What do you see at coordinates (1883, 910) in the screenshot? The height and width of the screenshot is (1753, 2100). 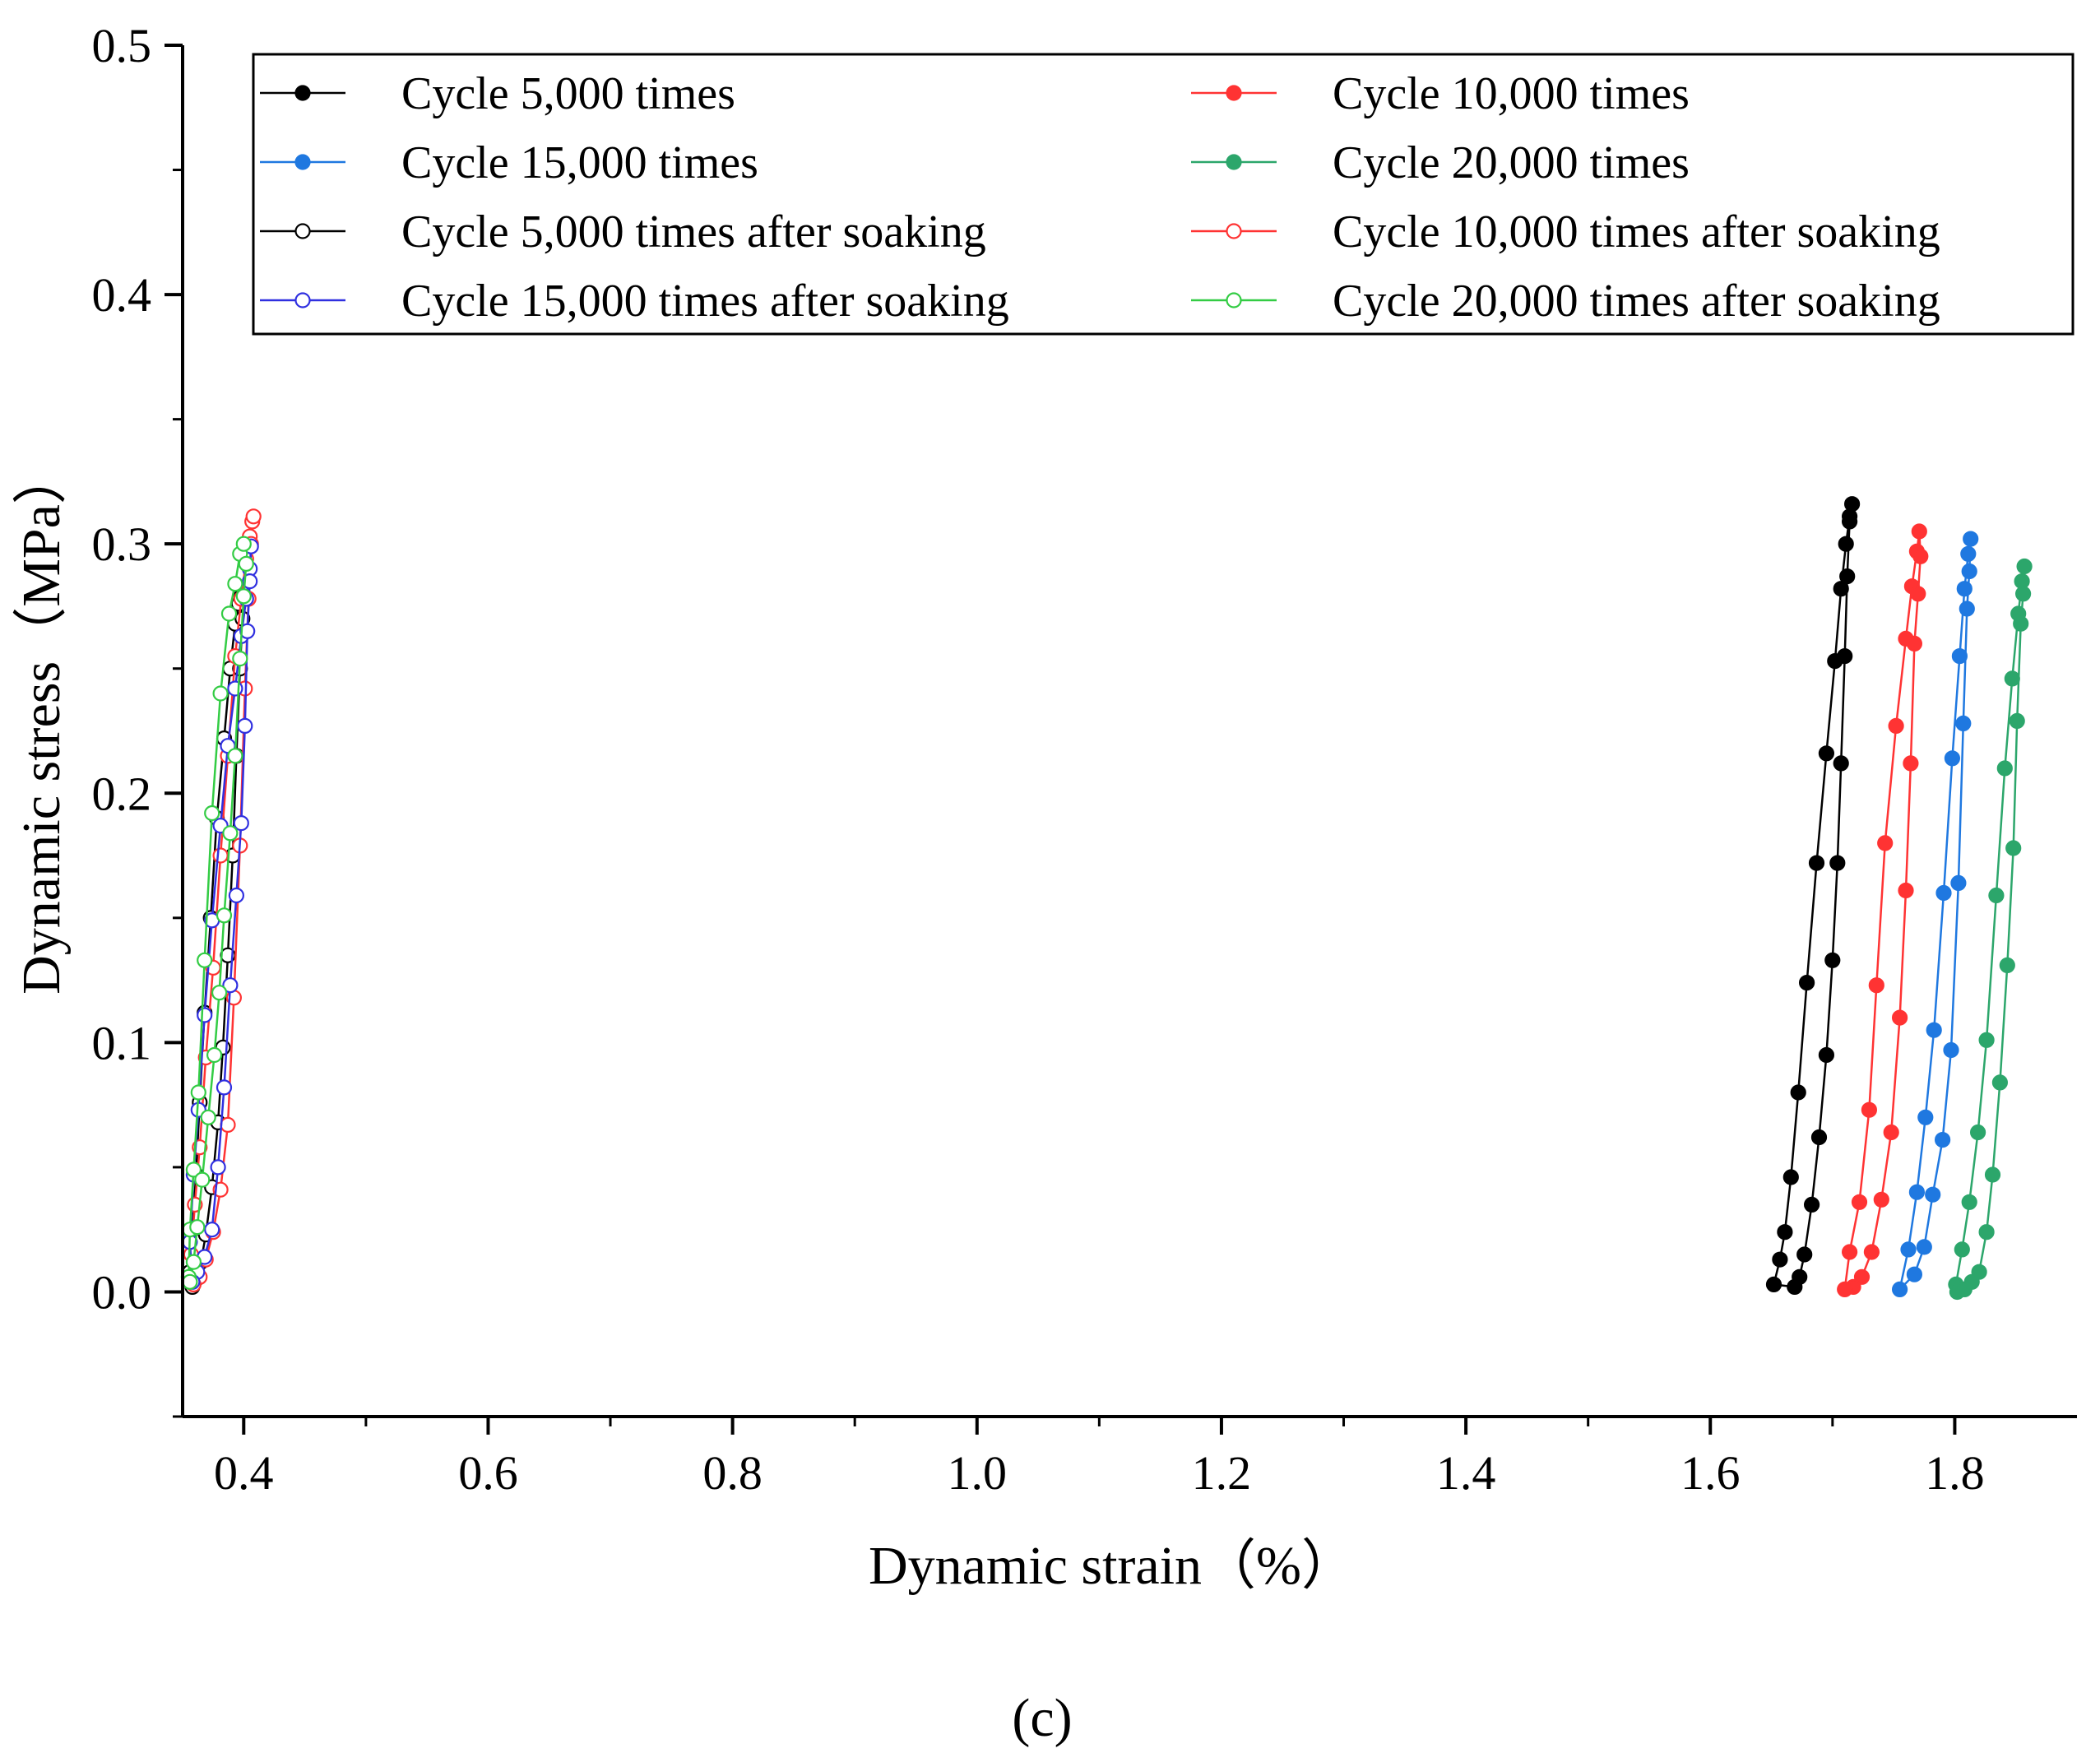 I see `series-cycle-10-000-times` at bounding box center [1883, 910].